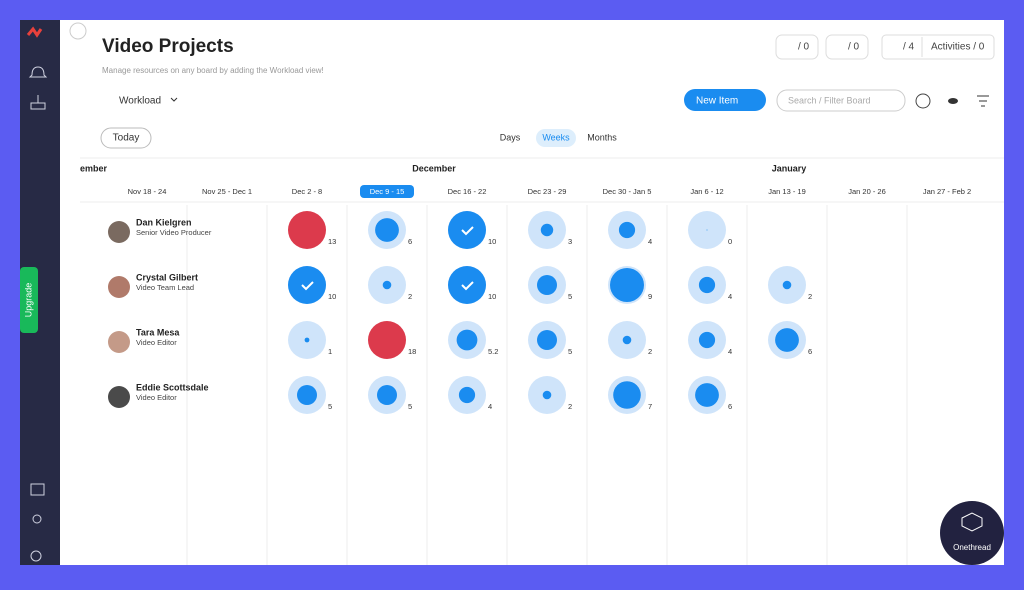  What do you see at coordinates (972, 533) in the screenshot?
I see `watermark-badge` at bounding box center [972, 533].